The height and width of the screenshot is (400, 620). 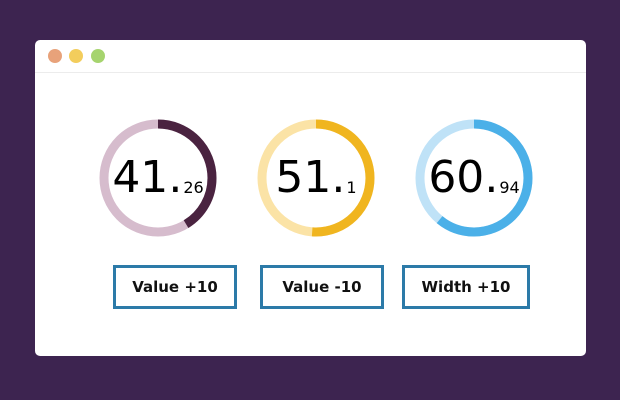 What do you see at coordinates (509, 187) in the screenshot?
I see `gauge-value-decimal: 94` at bounding box center [509, 187].